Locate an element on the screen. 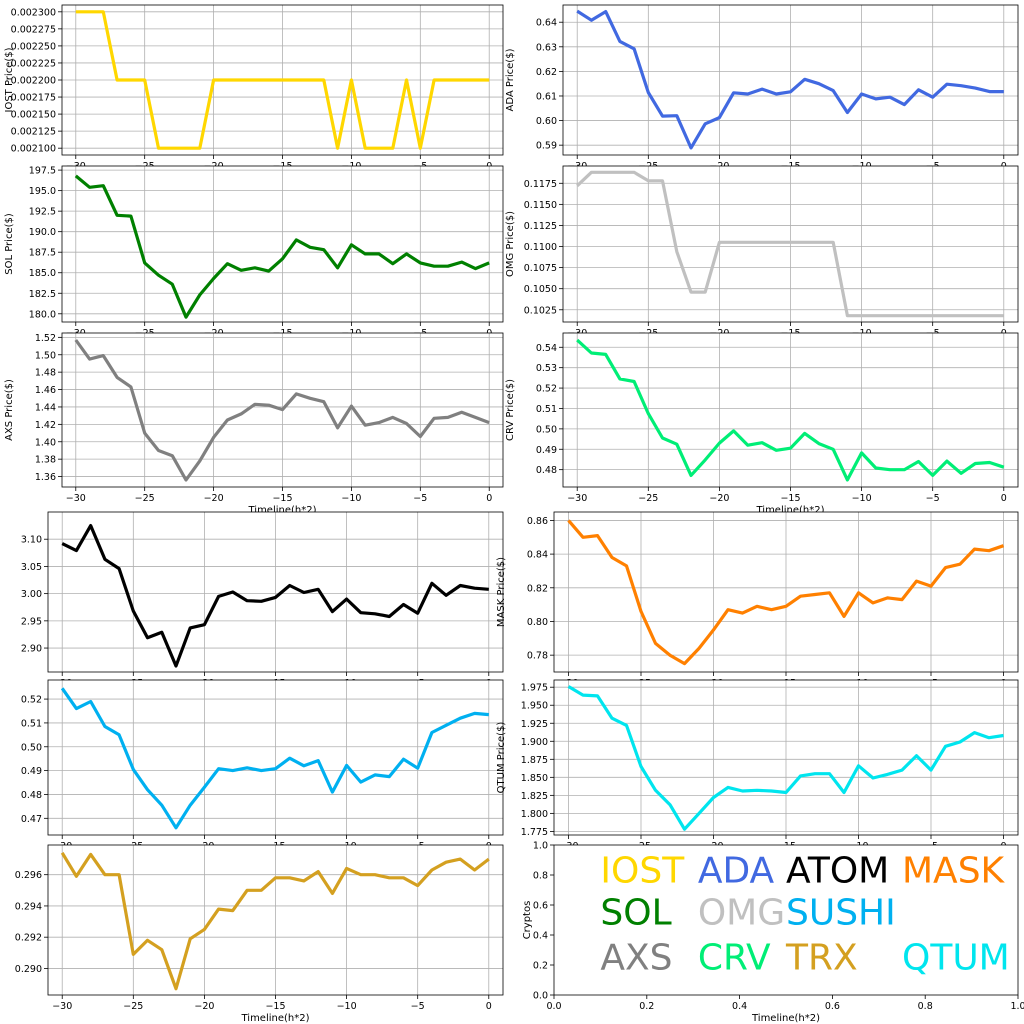 The image size is (1024, 1024). x-tick-label: 1.0 is located at coordinates (1017, 1006).